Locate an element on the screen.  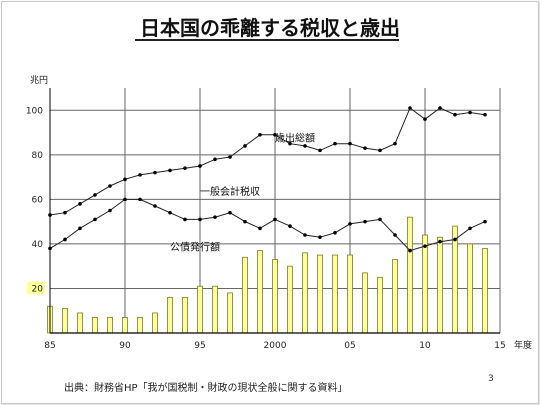
y-axis-label: 兆円 is located at coordinates (39, 80).